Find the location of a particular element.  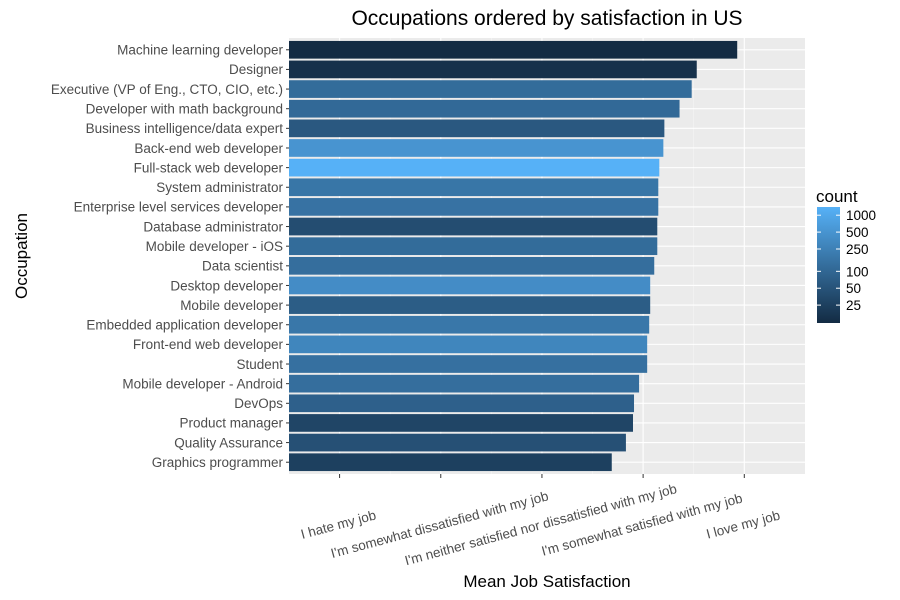

bar-machine-learning-developer is located at coordinates (513, 49).